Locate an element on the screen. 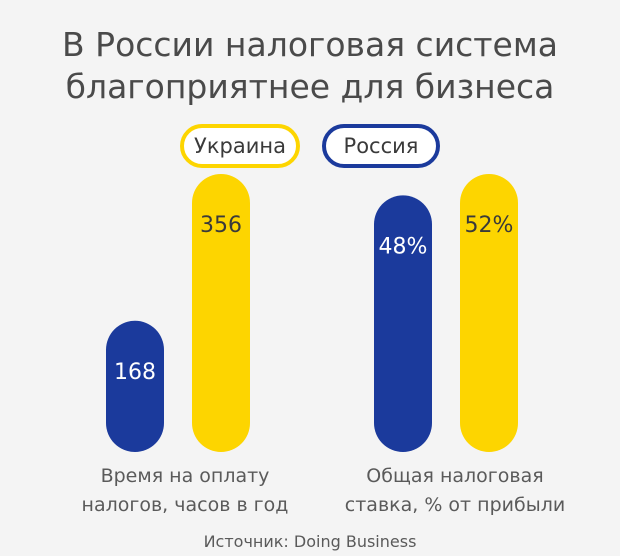 The height and width of the screenshot is (556, 620). group-label-time-line-2: налогов, часов в год is located at coordinates (185, 505).